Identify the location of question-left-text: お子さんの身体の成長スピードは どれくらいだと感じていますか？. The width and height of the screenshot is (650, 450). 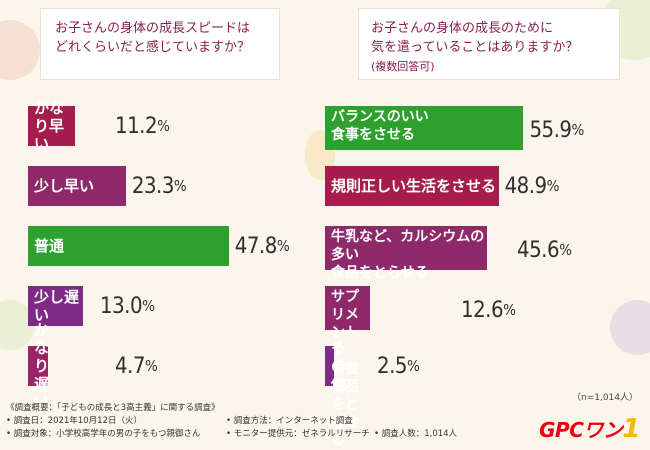
(153, 38).